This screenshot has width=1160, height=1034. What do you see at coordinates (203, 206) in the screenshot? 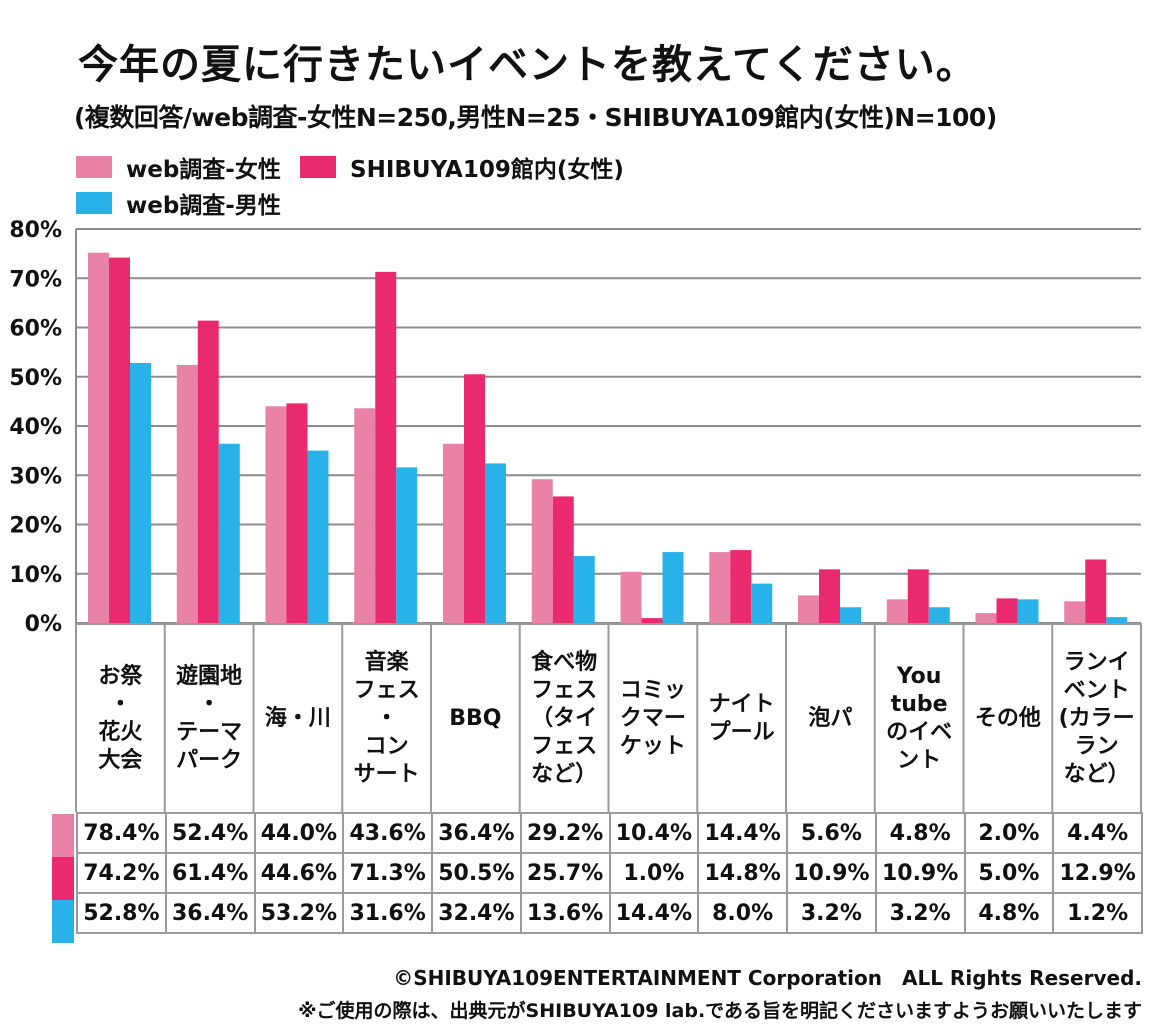
I see `legend-label: web調査-男性` at bounding box center [203, 206].